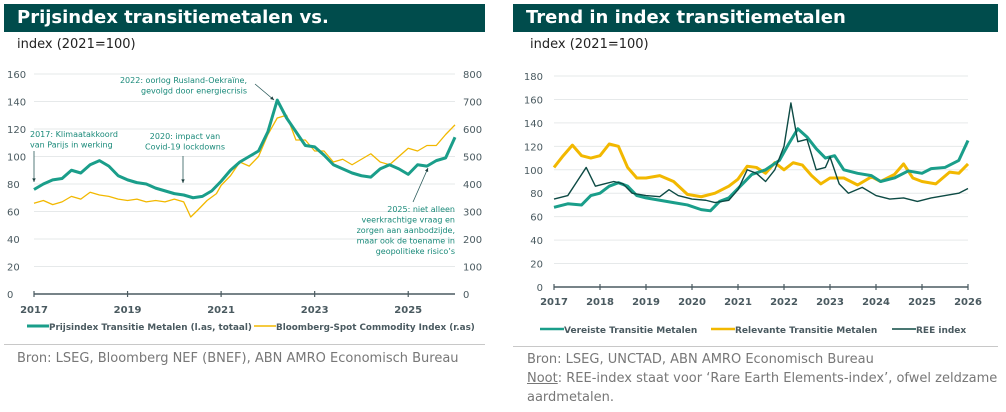 This screenshot has height=412, width=1006. What do you see at coordinates (600, 302) in the screenshot?
I see `x-tick-label: 2018` at bounding box center [600, 302].